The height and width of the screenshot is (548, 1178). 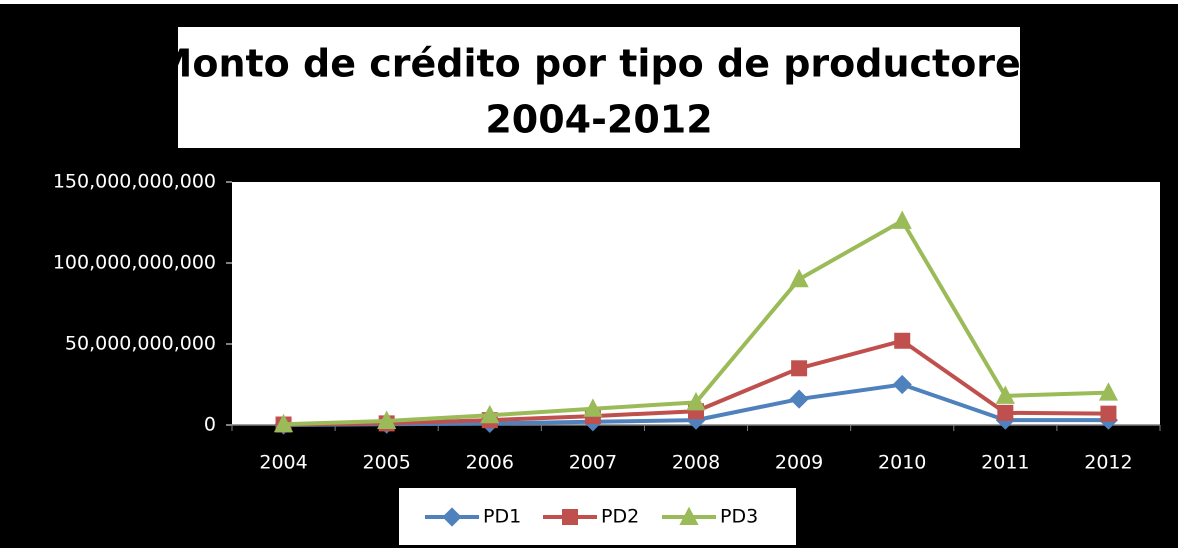 I want to click on legend-label: PD2, so click(x=620, y=517).